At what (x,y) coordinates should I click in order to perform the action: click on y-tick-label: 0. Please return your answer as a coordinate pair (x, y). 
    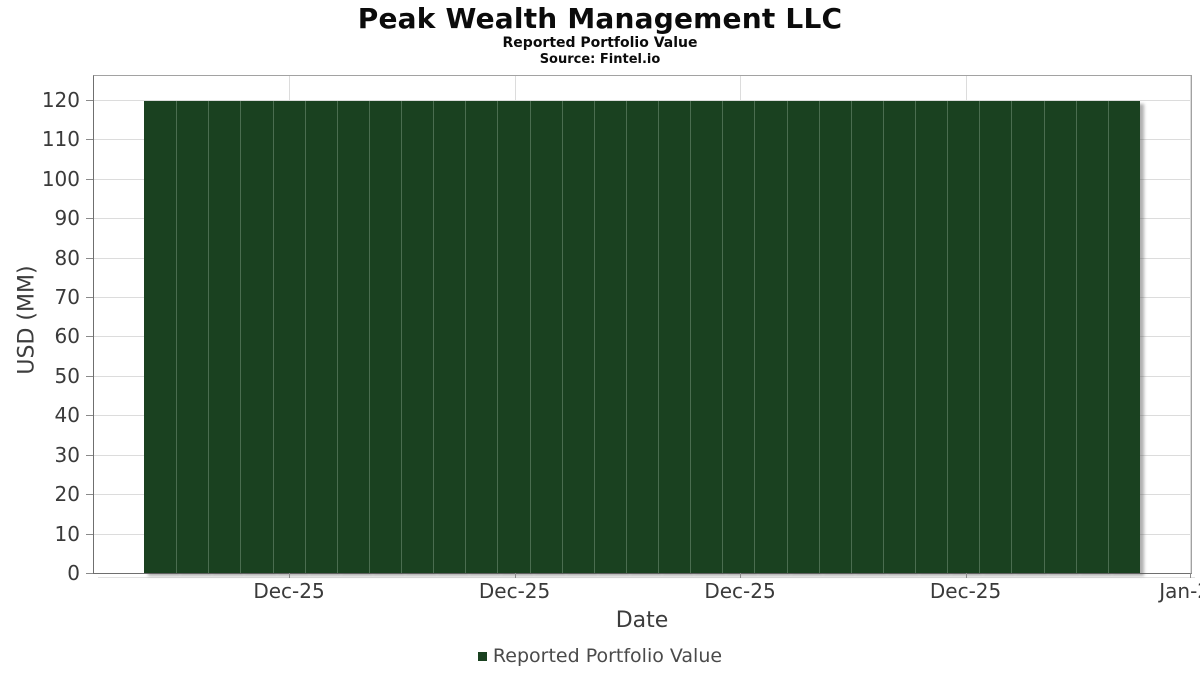
    Looking at the image, I should click on (73, 573).